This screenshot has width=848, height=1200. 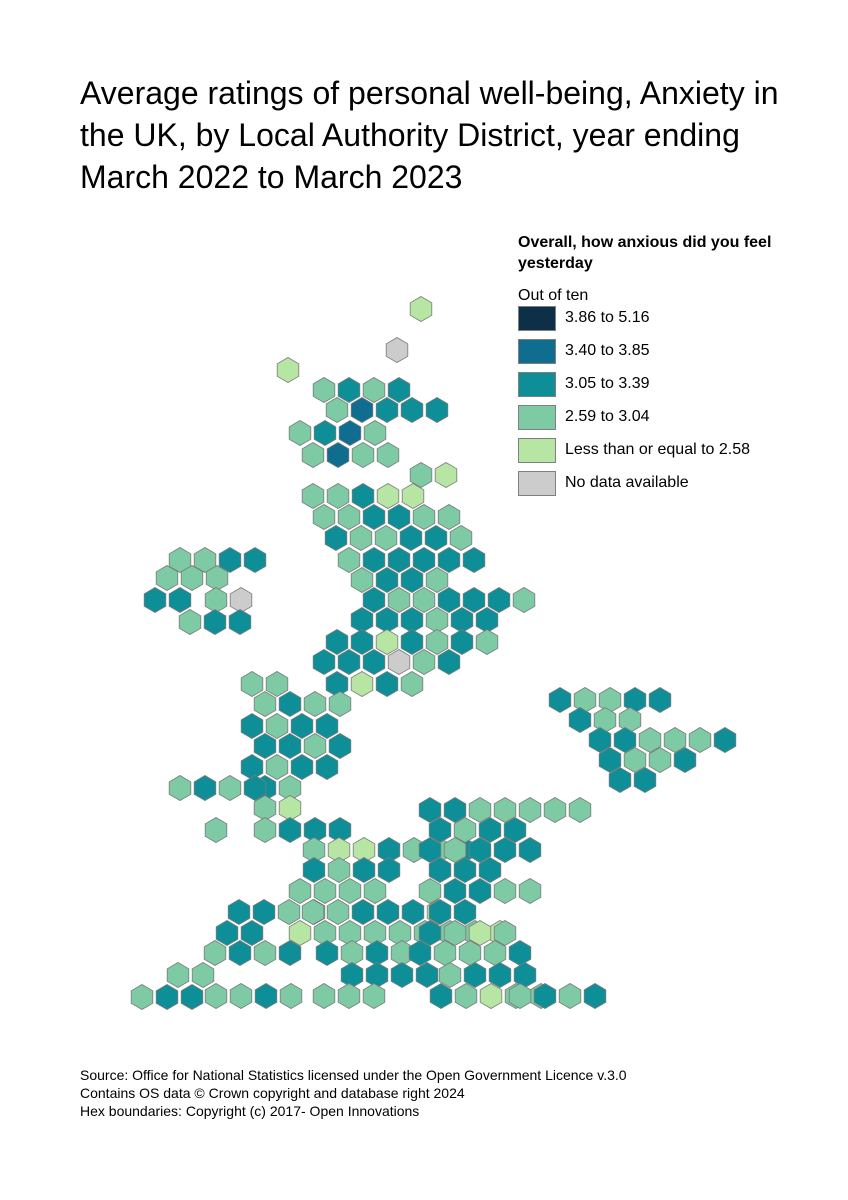 I want to click on legend-label: 2.59 to 3.04, so click(x=607, y=416).